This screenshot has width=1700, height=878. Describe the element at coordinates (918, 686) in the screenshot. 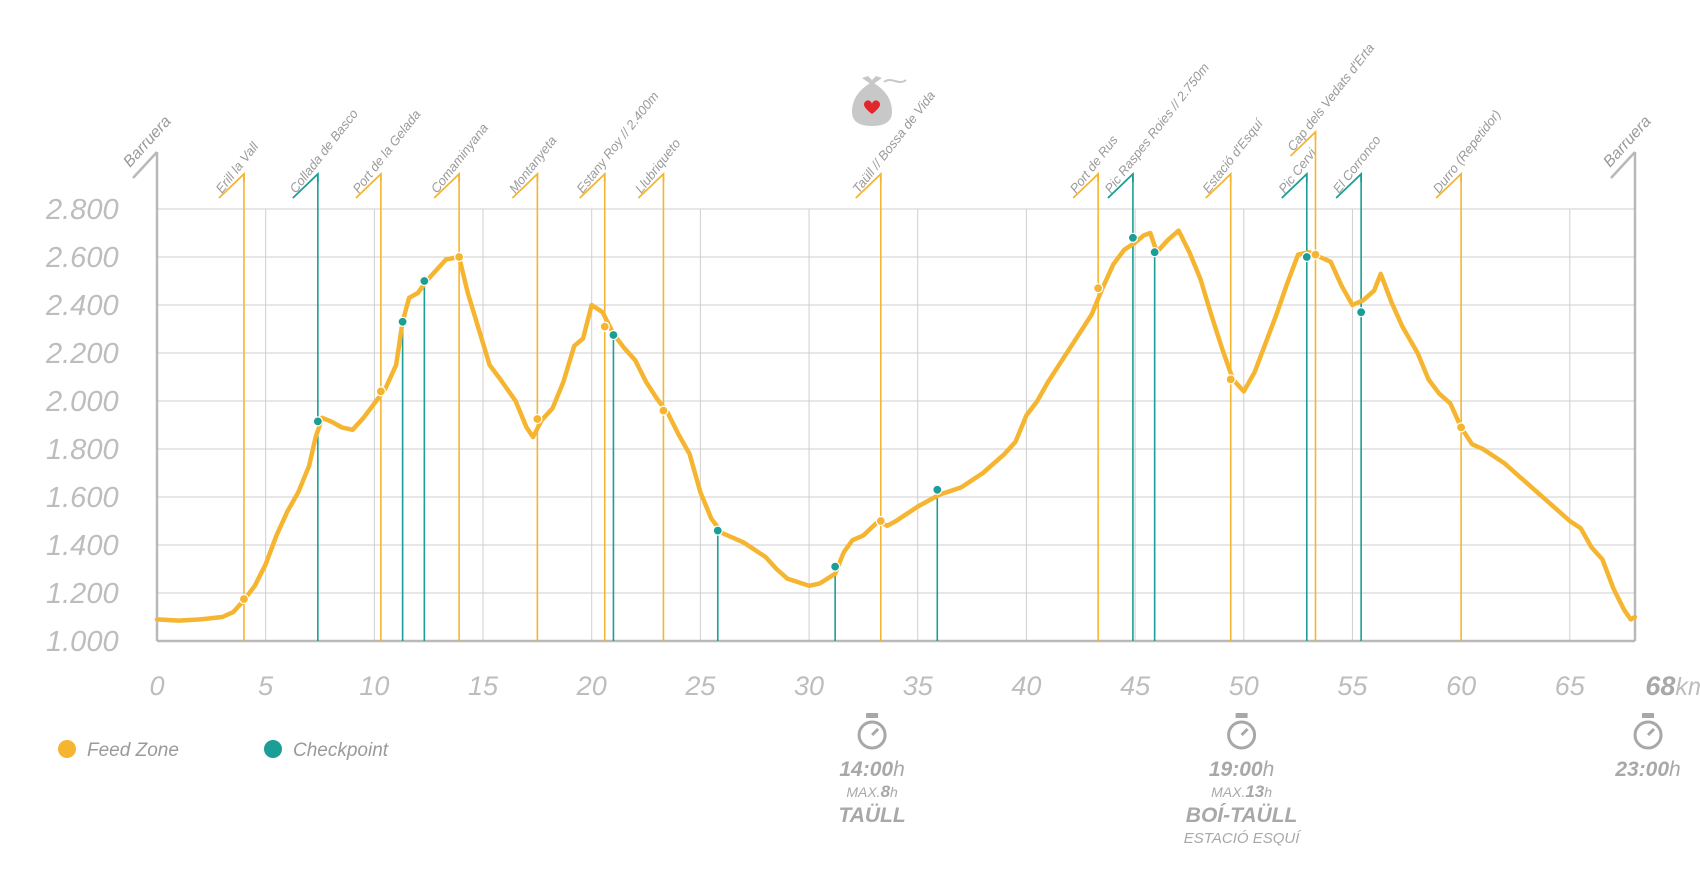

I see `x-tick-label: 35` at that location.